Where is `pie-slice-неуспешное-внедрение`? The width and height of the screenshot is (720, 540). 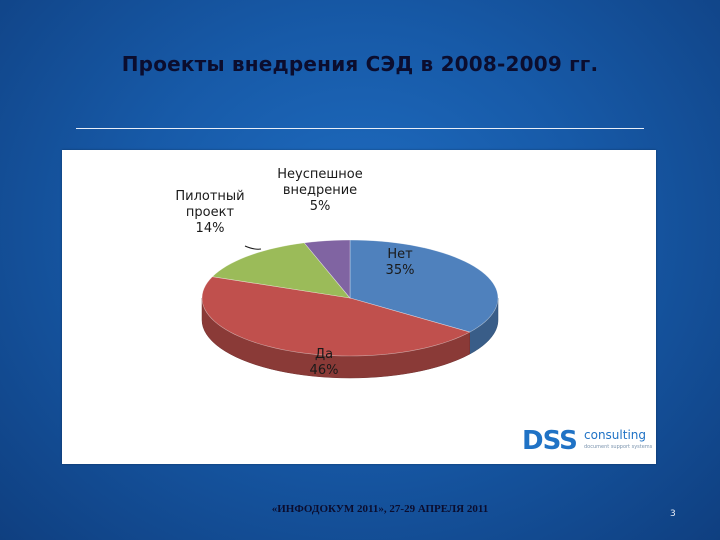 pie-slice-неуспешное-внедрение is located at coordinates (327, 269).